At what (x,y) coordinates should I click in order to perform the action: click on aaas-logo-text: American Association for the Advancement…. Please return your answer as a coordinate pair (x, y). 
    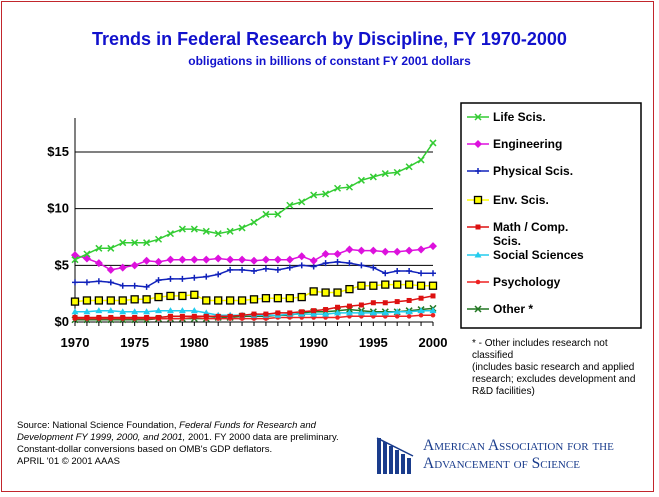
    Looking at the image, I should click on (518, 455).